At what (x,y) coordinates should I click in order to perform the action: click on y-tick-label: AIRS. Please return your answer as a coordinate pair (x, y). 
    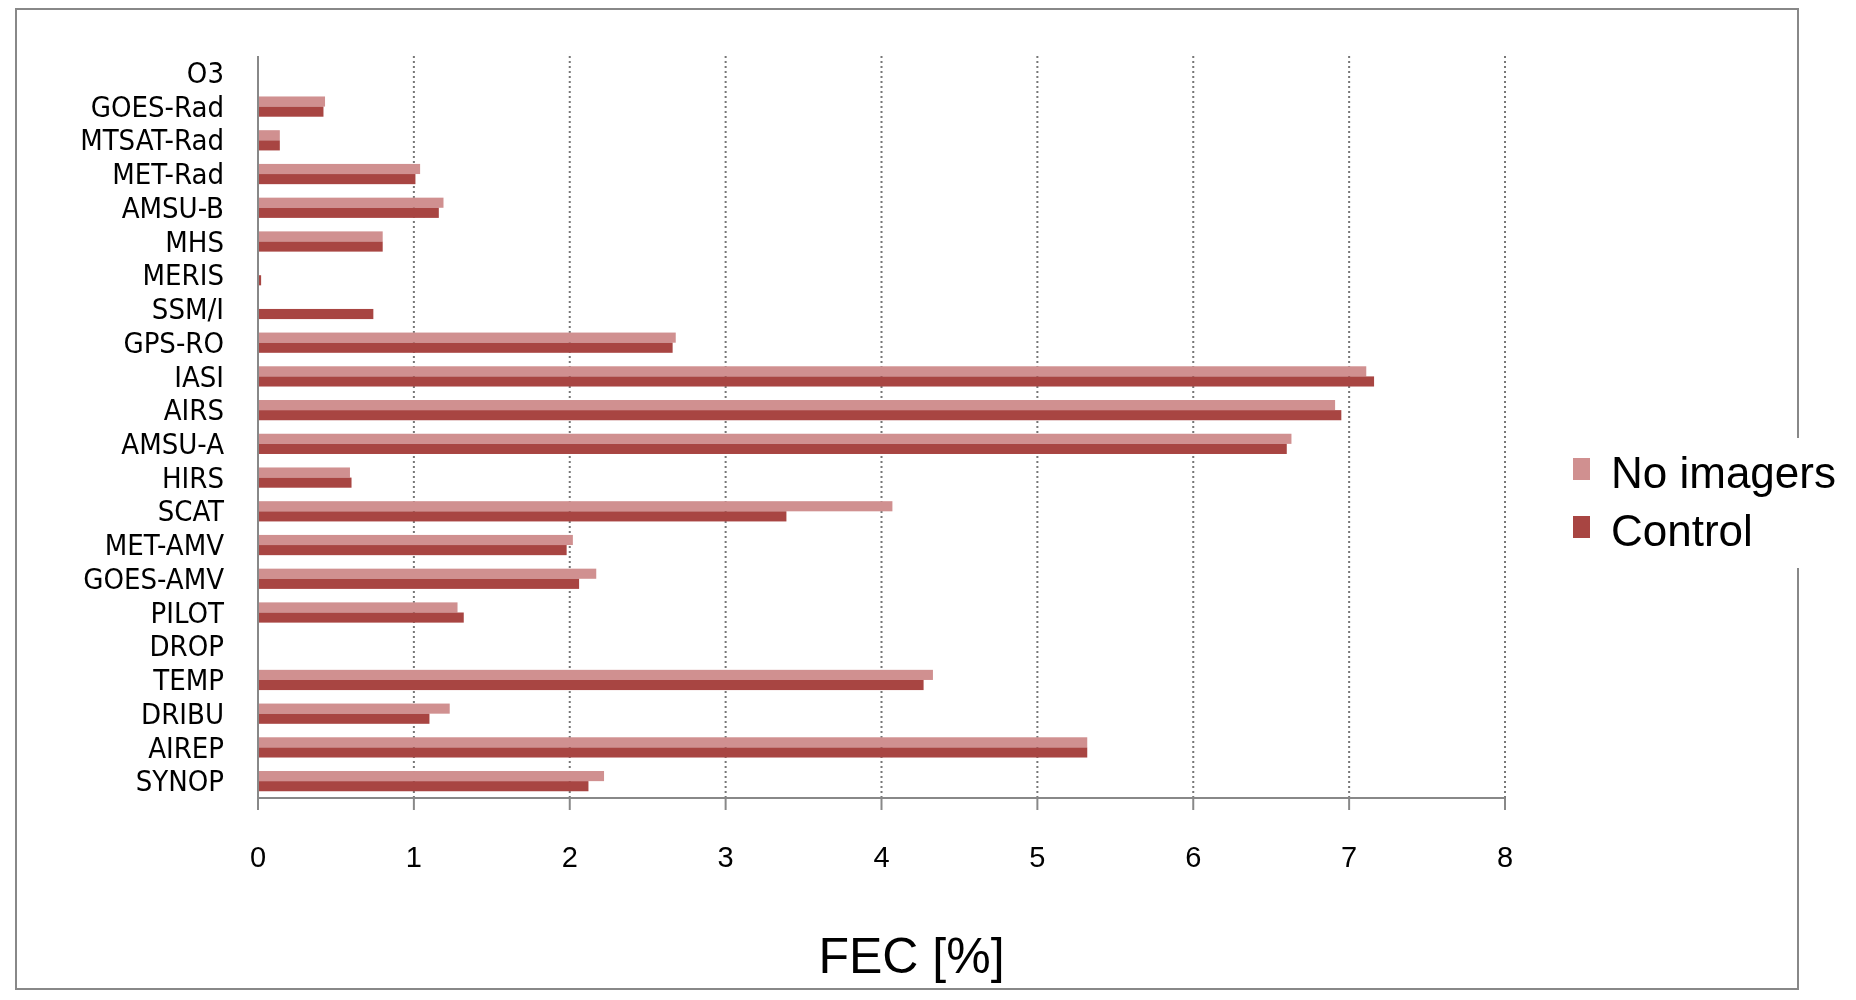
    Looking at the image, I should click on (193, 410).